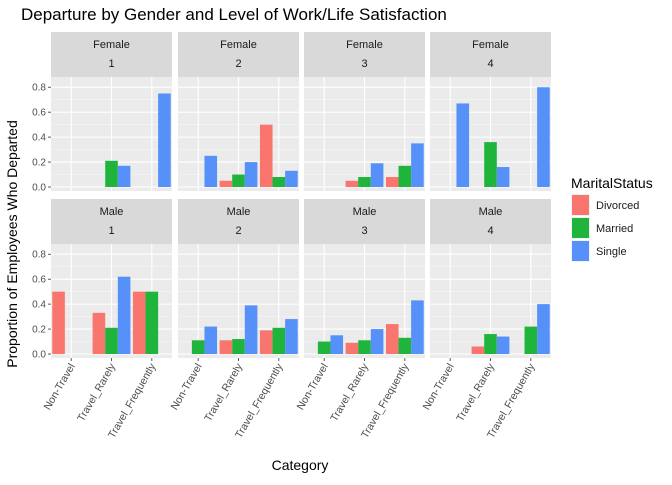 The height and width of the screenshot is (485, 672). What do you see at coordinates (580, 228) in the screenshot?
I see `legend-key-married` at bounding box center [580, 228].